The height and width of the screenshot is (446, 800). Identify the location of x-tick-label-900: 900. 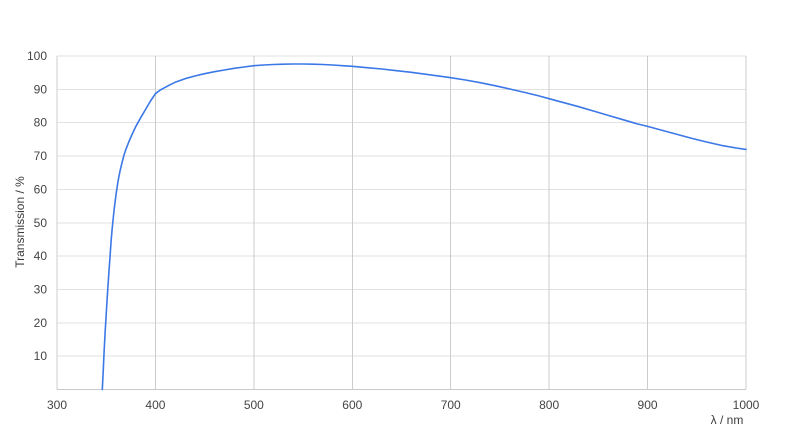
(648, 405).